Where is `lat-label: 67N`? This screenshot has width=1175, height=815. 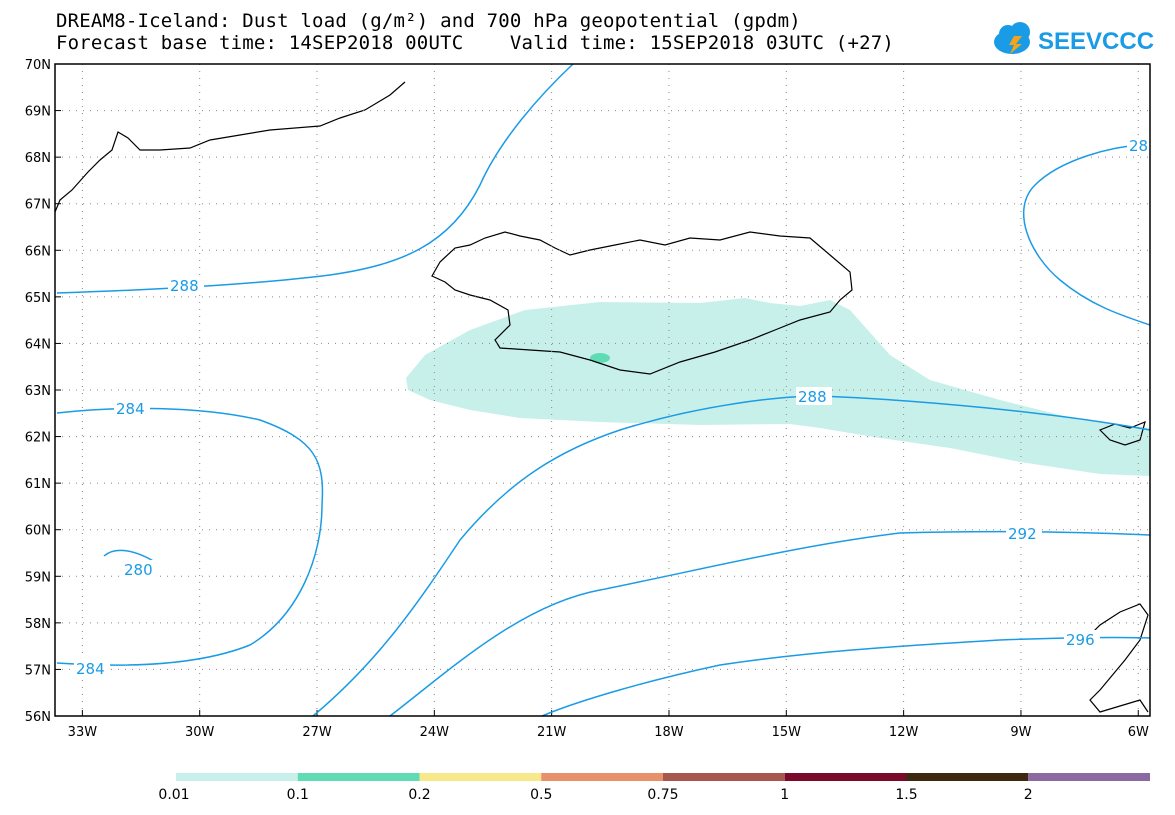
lat-label: 67N is located at coordinates (38, 205).